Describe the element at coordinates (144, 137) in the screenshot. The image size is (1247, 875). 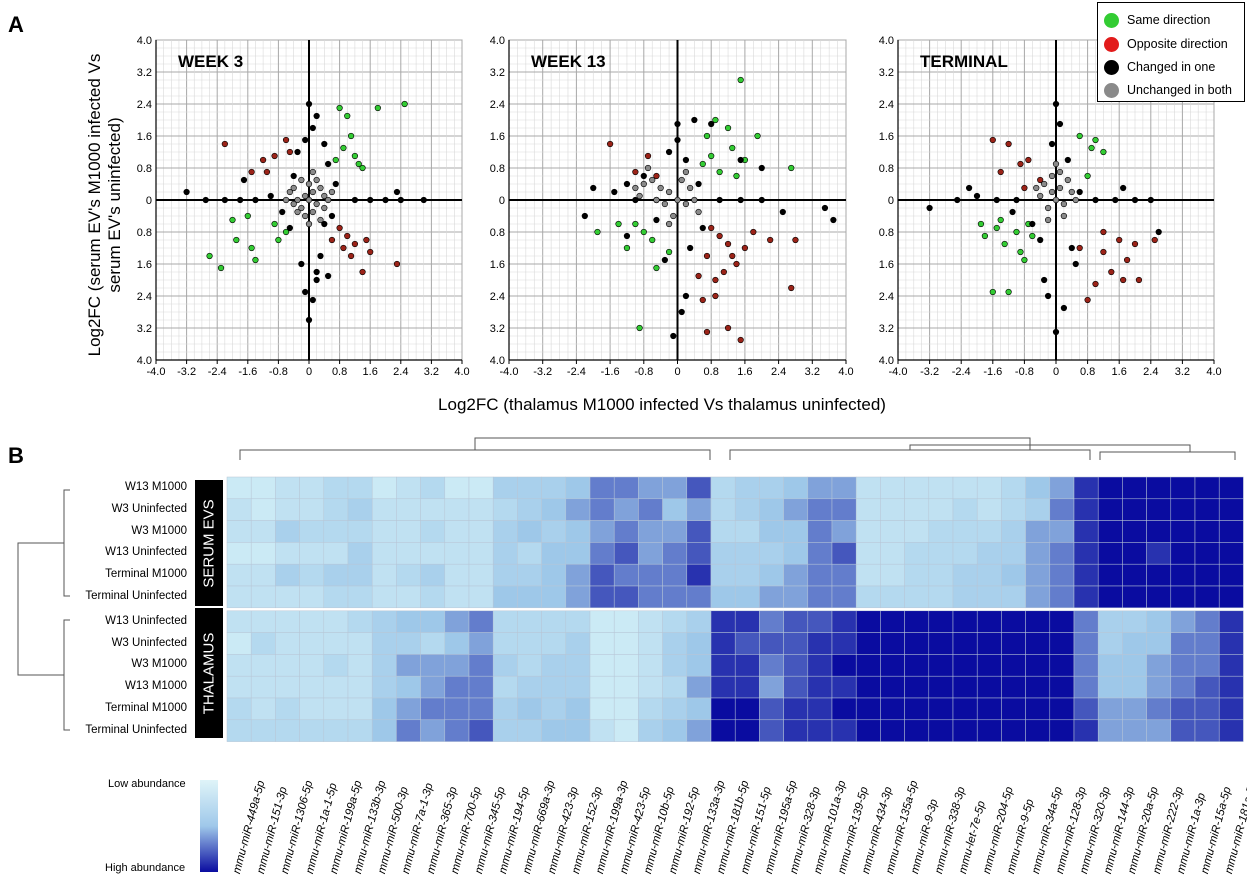
I see `y-tick-label: 1.6` at that location.